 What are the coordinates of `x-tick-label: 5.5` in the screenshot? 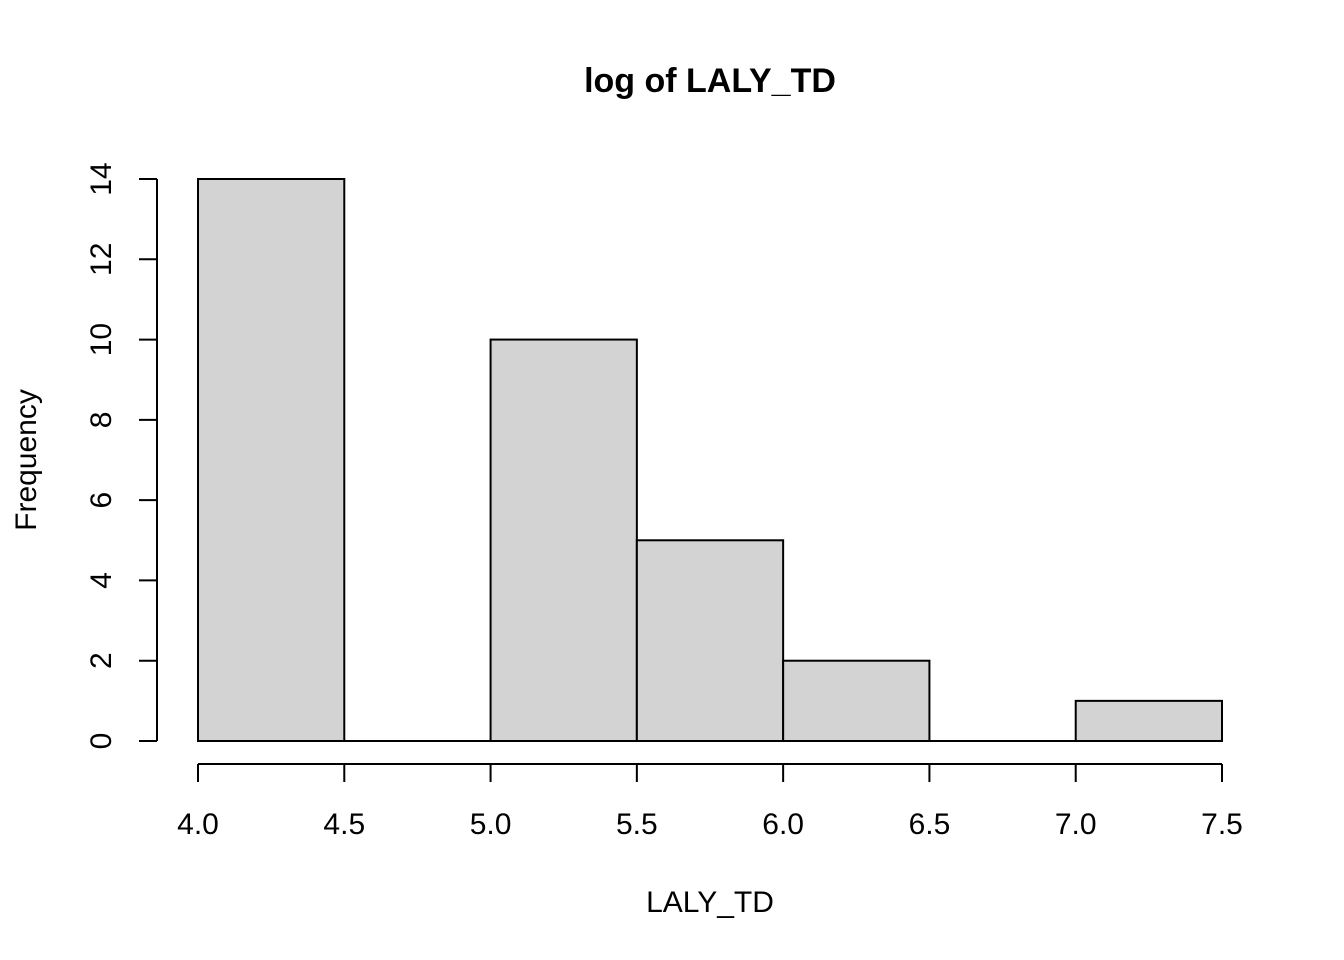 It's located at (637, 824).